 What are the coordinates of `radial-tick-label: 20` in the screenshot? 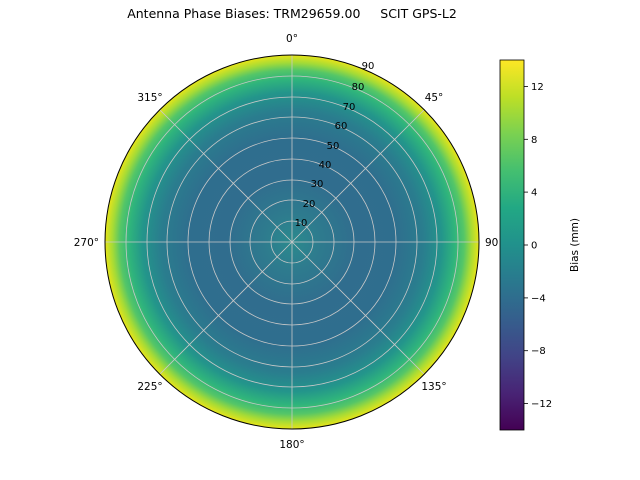 It's located at (309, 204).